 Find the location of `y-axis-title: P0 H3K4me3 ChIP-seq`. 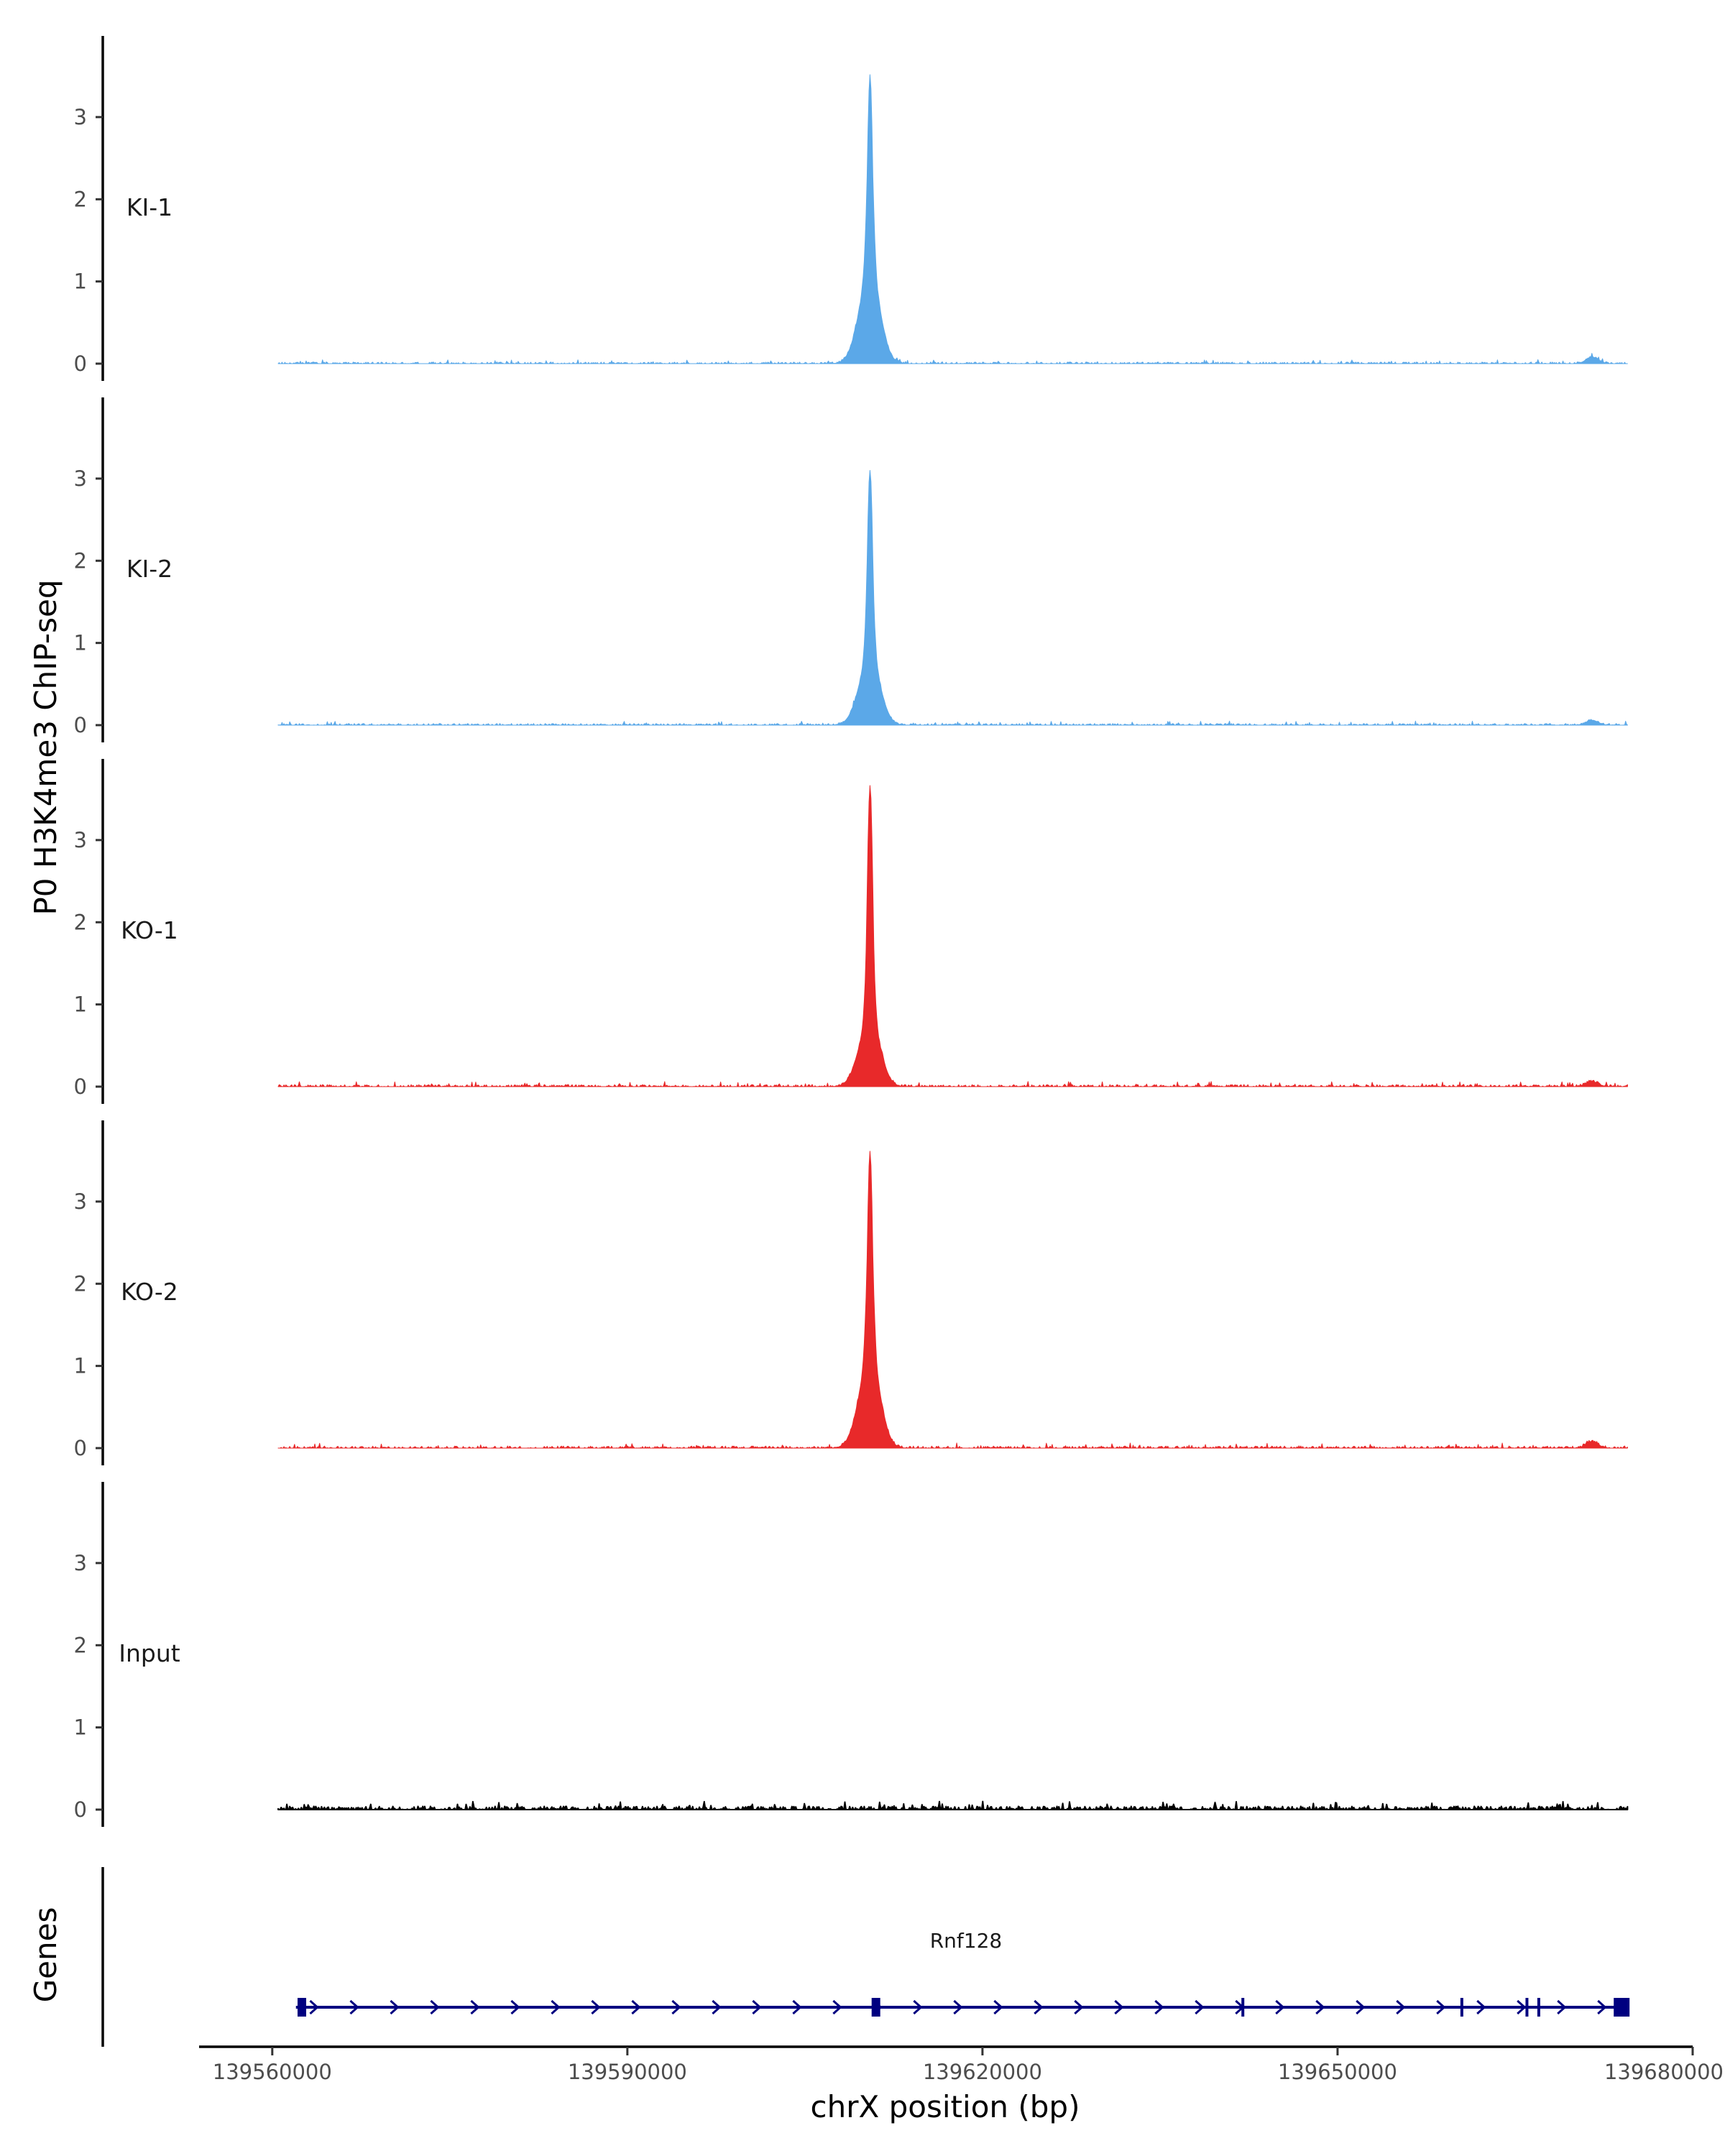

y-axis-title: P0 H3K4me3 ChIP-seq is located at coordinates (45, 747).